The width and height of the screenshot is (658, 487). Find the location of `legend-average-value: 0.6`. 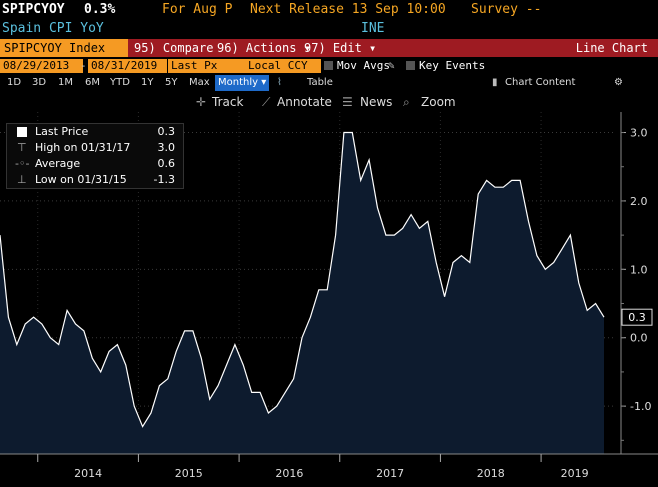

legend-average-value: 0.6 is located at coordinates (166, 163).